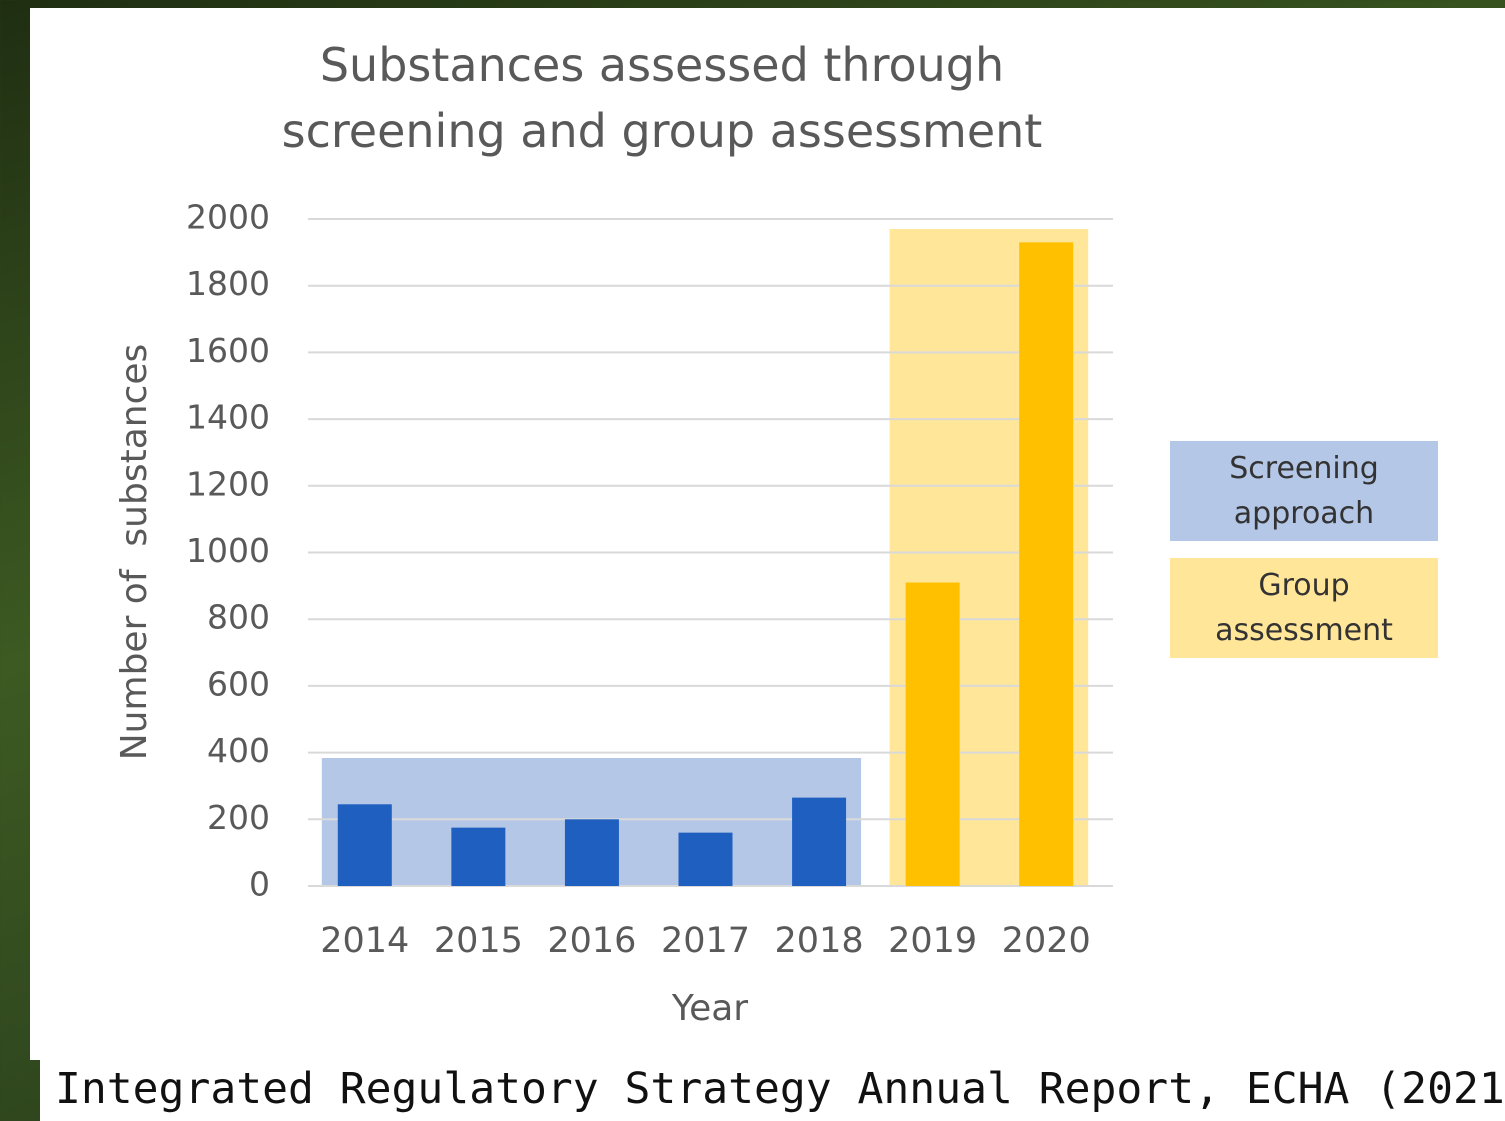 This screenshot has height=1121, width=1505. What do you see at coordinates (228, 483) in the screenshot?
I see `y-tick-label: 1200` at bounding box center [228, 483].